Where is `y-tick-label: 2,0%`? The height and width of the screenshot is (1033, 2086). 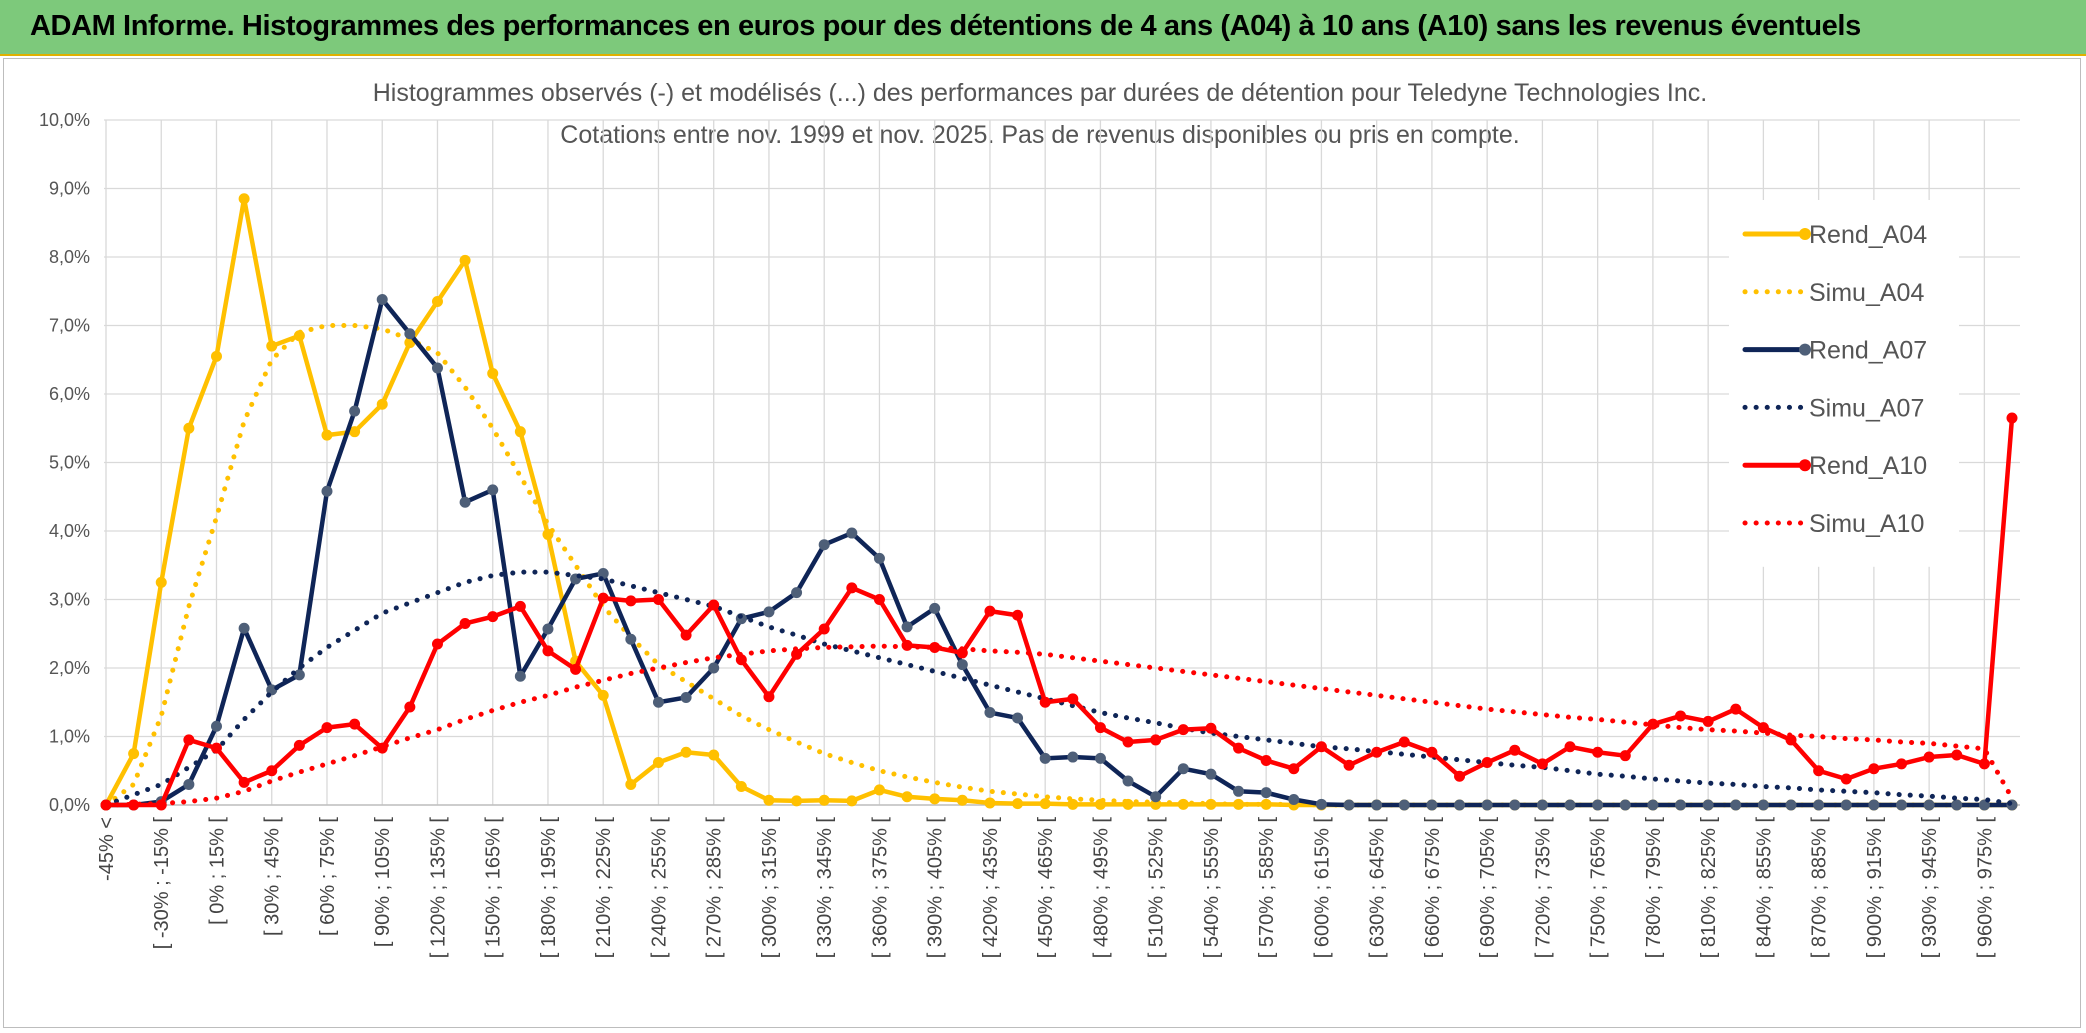 y-tick-label: 2,0% is located at coordinates (69, 668).